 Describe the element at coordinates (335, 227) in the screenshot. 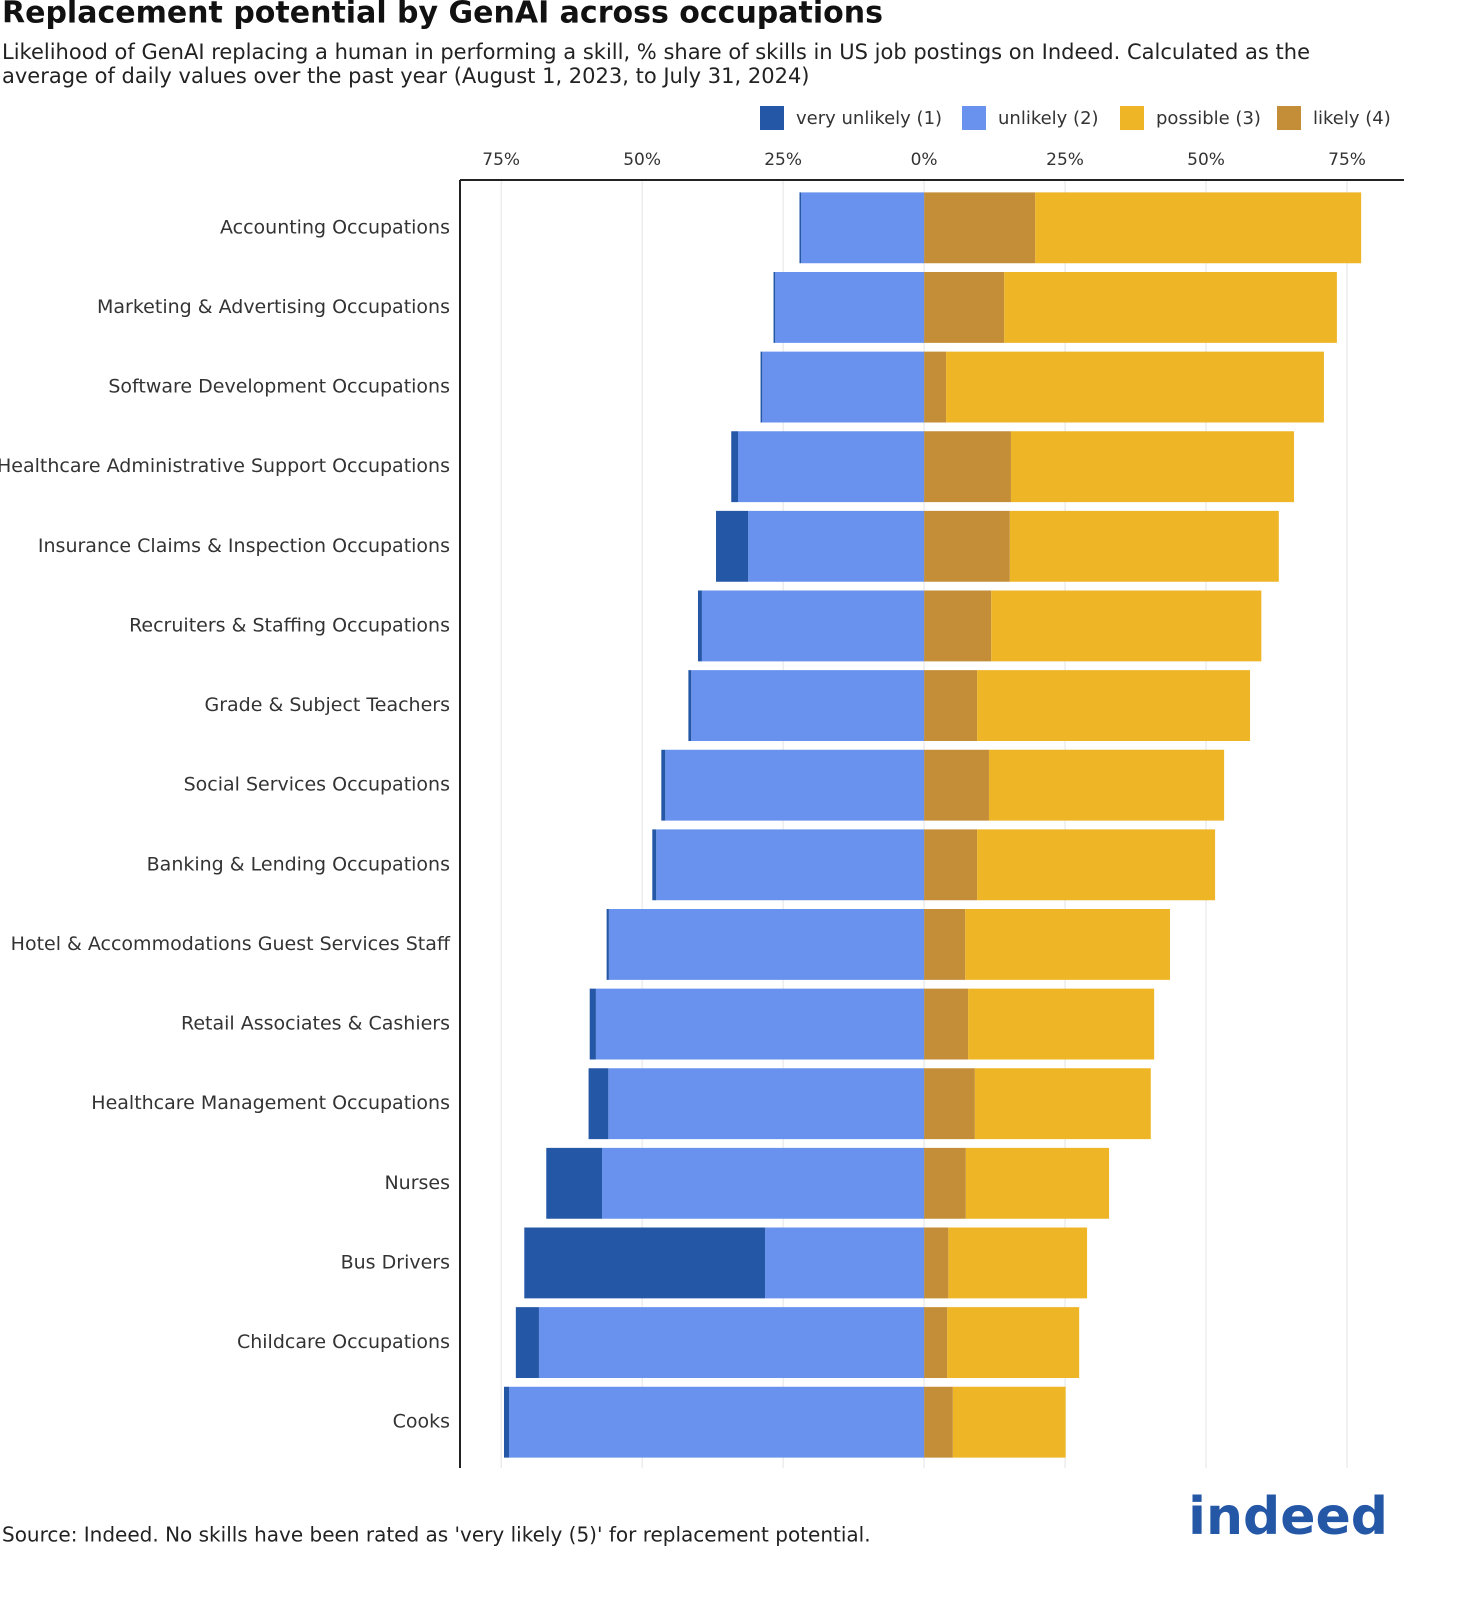

I see `y-tick-label: Accounting Occupations` at that location.